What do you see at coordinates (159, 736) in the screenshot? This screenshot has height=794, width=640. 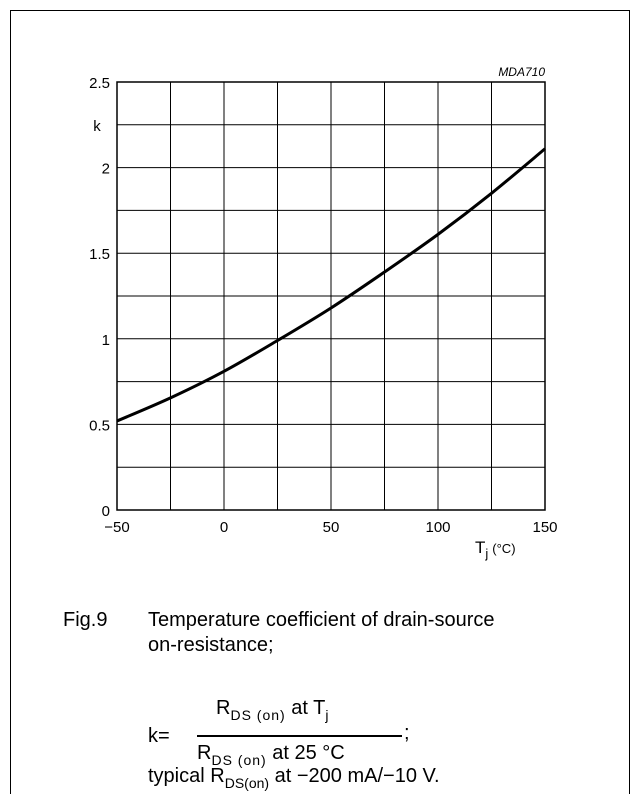 I see `formula-k-label: k=` at bounding box center [159, 736].